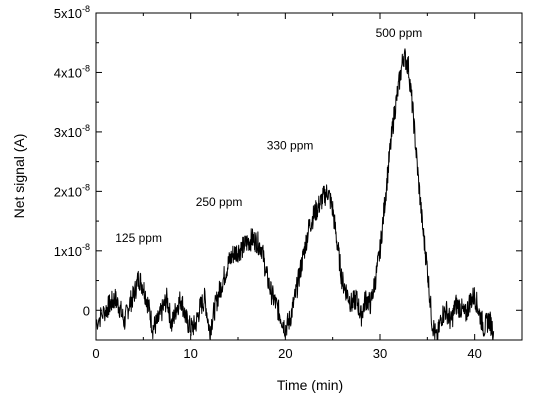 The height and width of the screenshot is (404, 533). Describe the element at coordinates (380, 353) in the screenshot. I see `x-tick-label: 30` at that location.